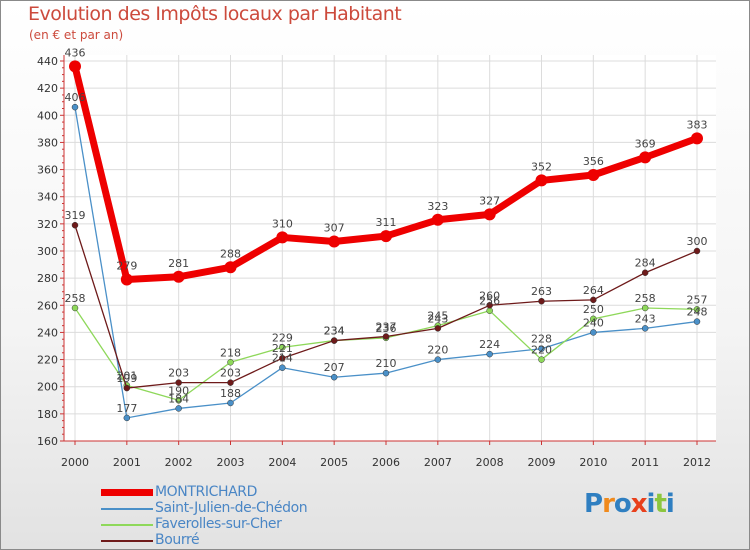  What do you see at coordinates (230, 253) in the screenshot?
I see `data-label: 288` at bounding box center [230, 253].